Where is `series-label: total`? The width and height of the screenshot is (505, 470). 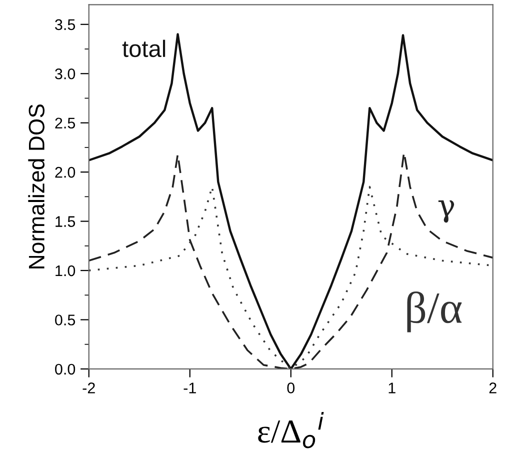 series-label: total is located at coordinates (144, 49).